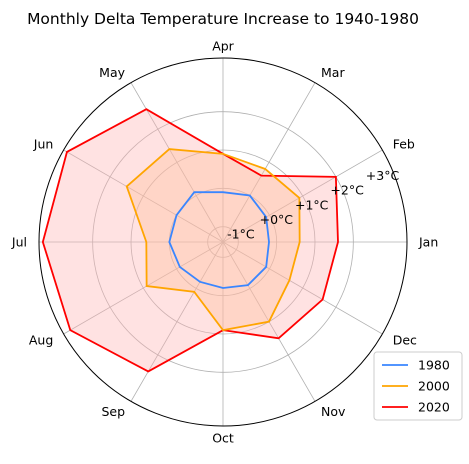 This screenshot has height=464, width=469. Describe the element at coordinates (428, 242) in the screenshot. I see `angle-label-jan: Jan` at that location.